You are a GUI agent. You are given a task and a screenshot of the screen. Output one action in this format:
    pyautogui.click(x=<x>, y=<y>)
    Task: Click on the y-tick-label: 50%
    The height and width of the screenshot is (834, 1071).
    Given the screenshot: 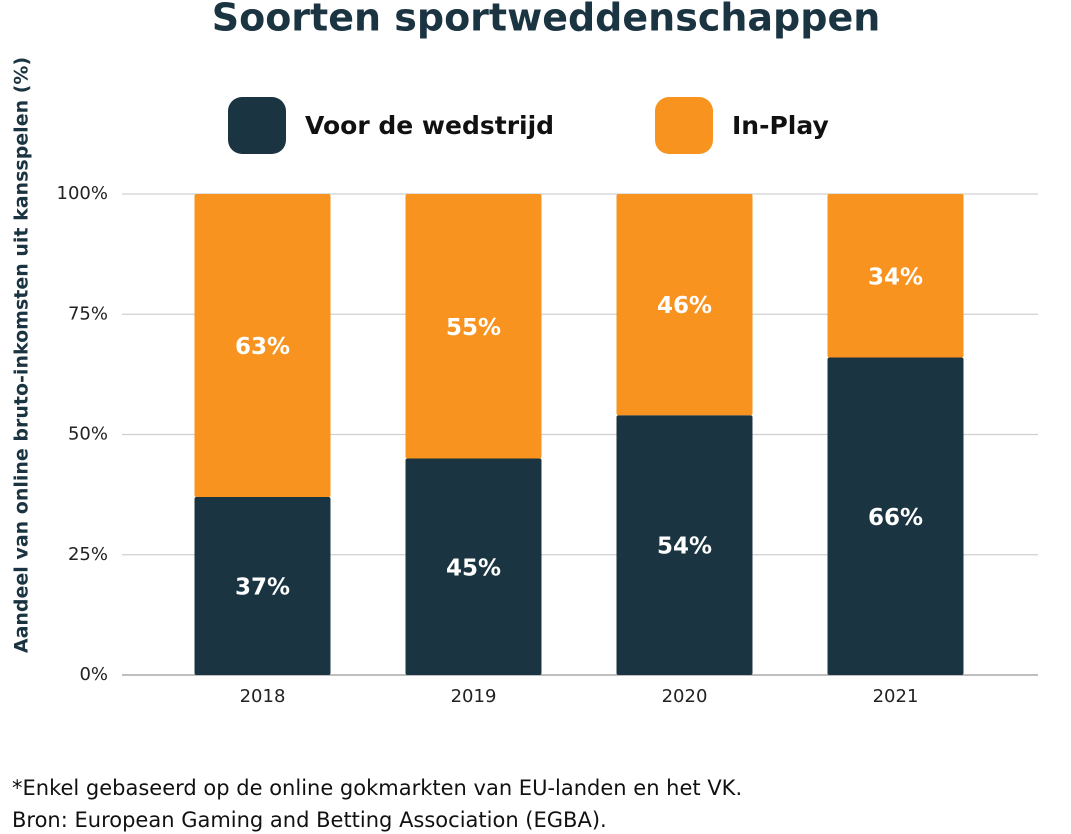 What is the action you would take?
    pyautogui.click(x=88, y=434)
    